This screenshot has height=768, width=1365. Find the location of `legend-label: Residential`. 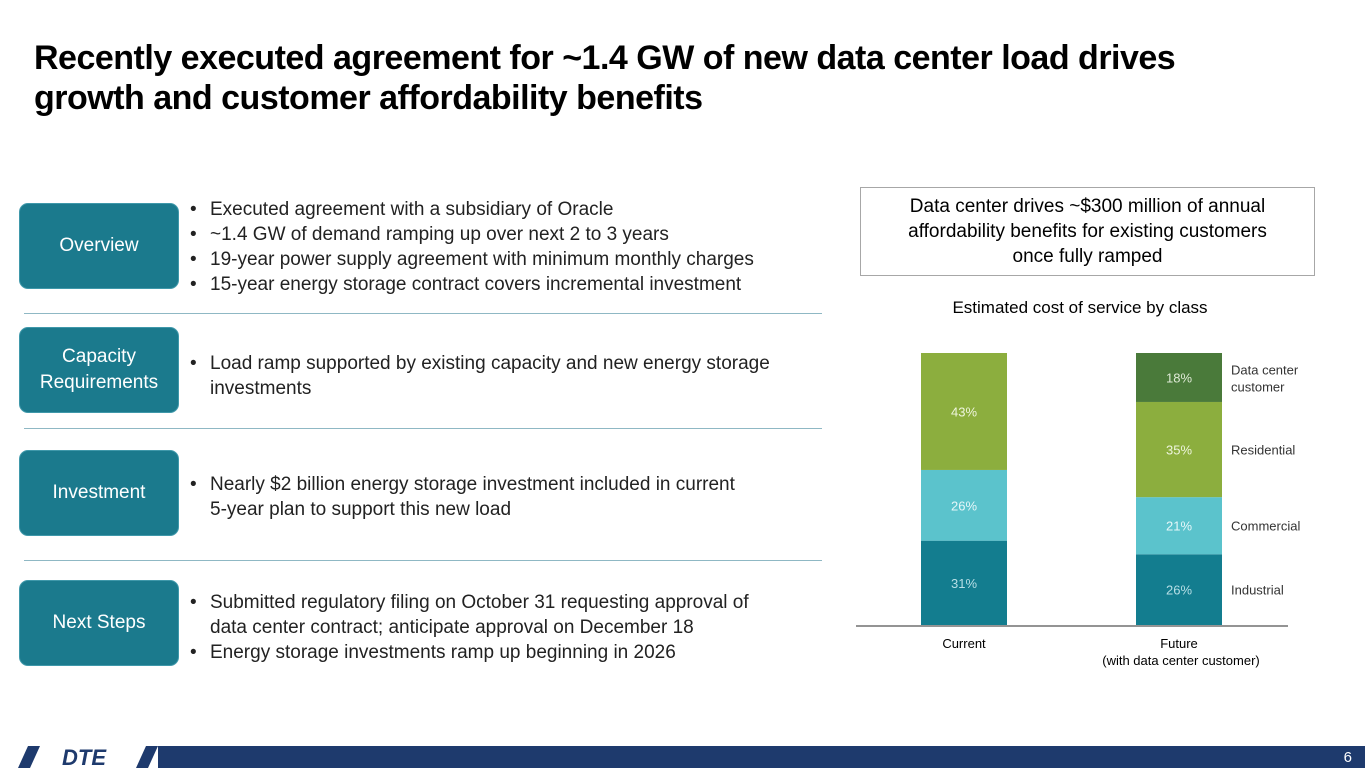

legend-label: Residential is located at coordinates (1263, 450).